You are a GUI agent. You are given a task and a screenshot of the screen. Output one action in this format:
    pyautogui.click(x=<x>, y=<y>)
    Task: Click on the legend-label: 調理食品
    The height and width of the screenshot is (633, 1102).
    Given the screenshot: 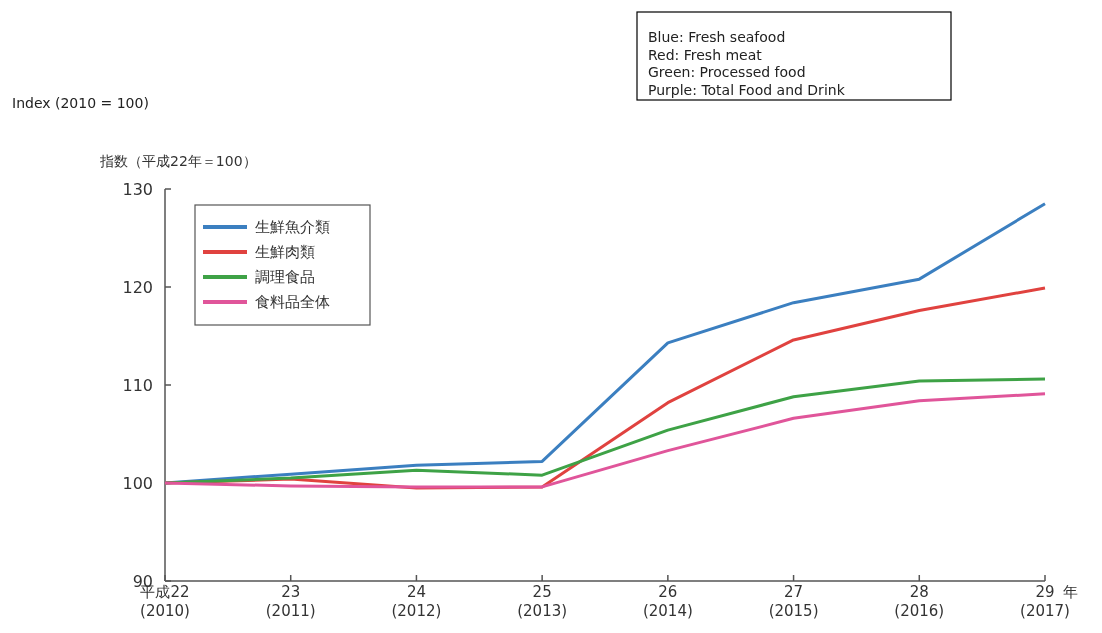 What is the action you would take?
    pyautogui.click(x=285, y=277)
    